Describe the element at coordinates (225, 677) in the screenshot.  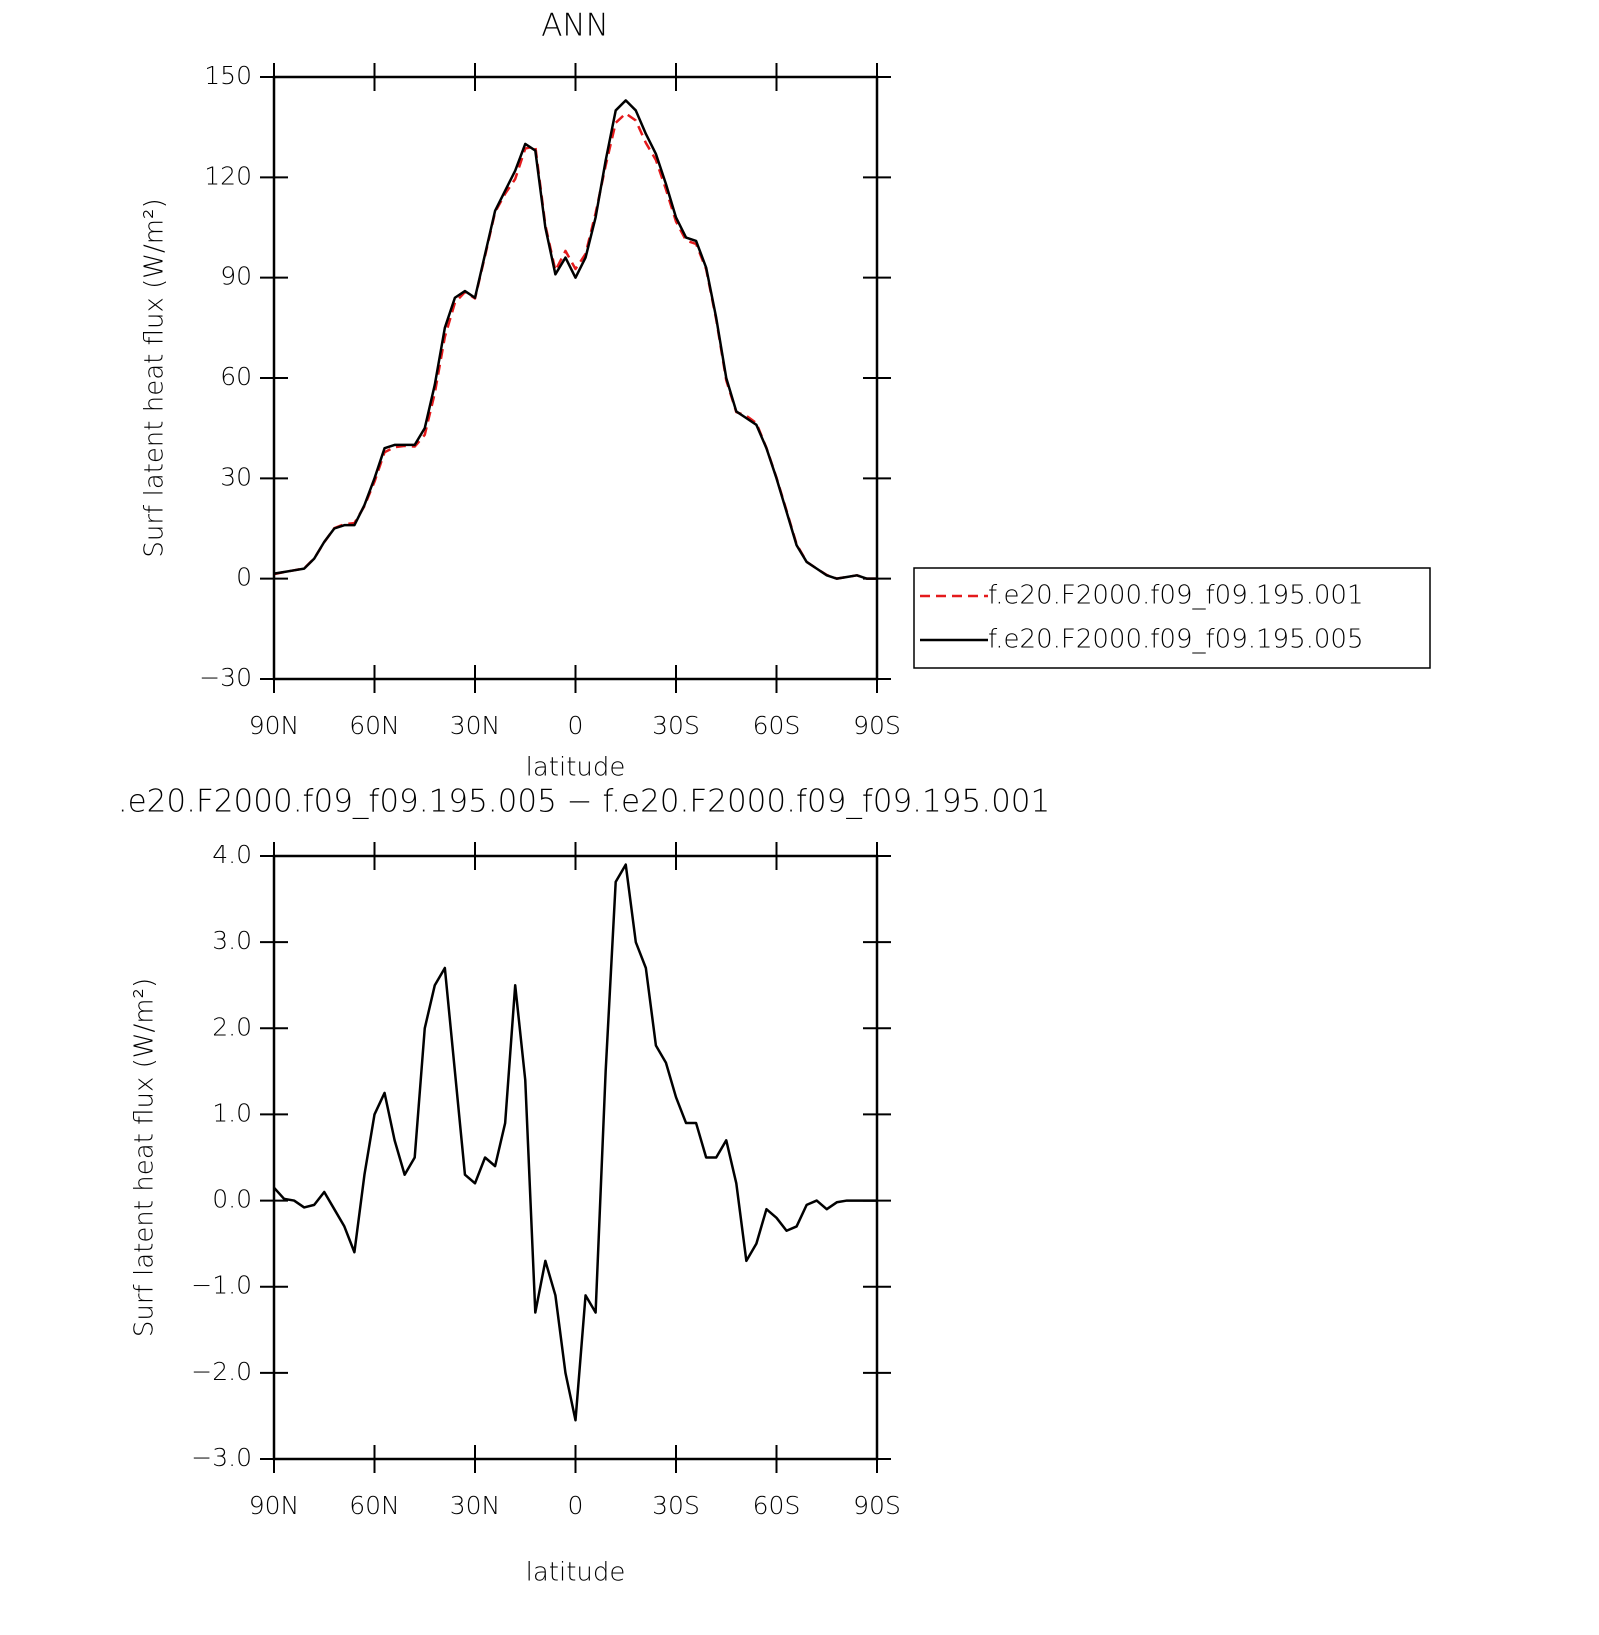
I see `y-tick-label: −30` at that location.